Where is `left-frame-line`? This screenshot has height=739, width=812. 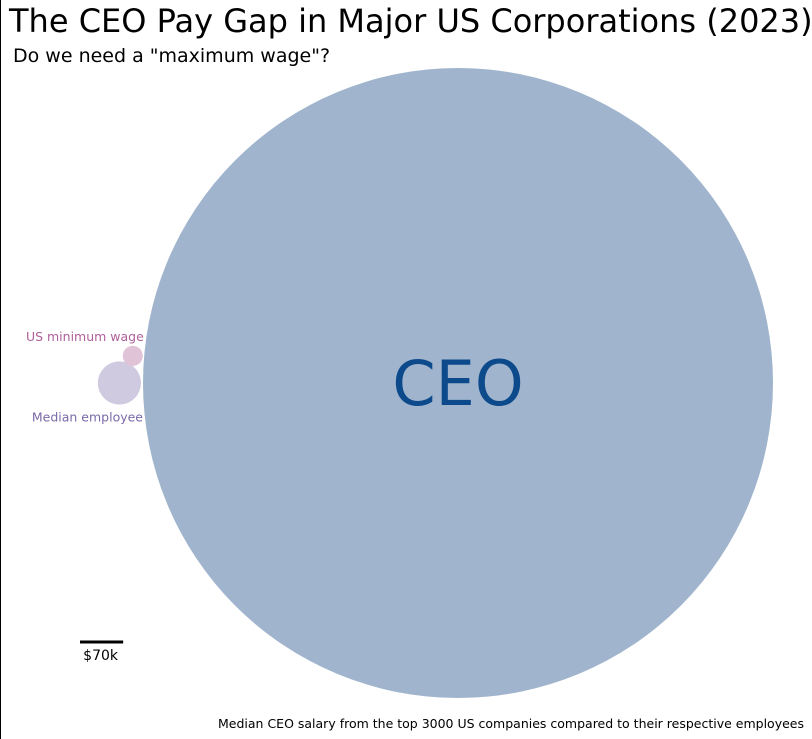
left-frame-line is located at coordinates (0, 369).